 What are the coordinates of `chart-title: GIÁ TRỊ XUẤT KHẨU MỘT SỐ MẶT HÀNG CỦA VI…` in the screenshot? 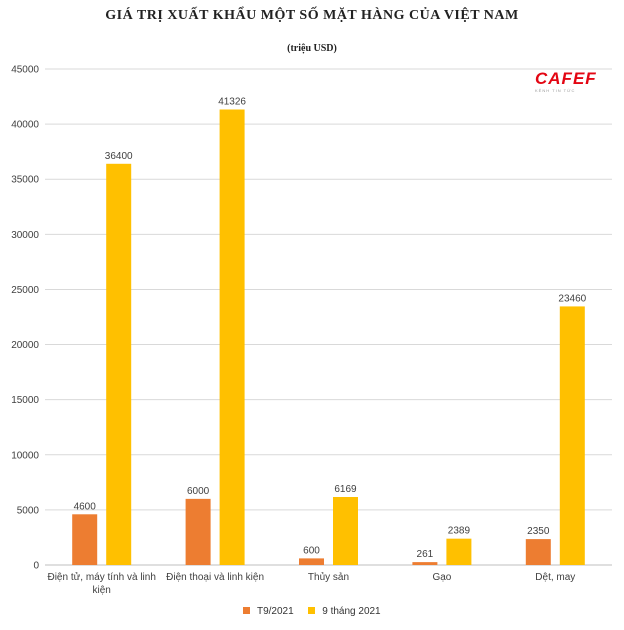 It's located at (312, 15).